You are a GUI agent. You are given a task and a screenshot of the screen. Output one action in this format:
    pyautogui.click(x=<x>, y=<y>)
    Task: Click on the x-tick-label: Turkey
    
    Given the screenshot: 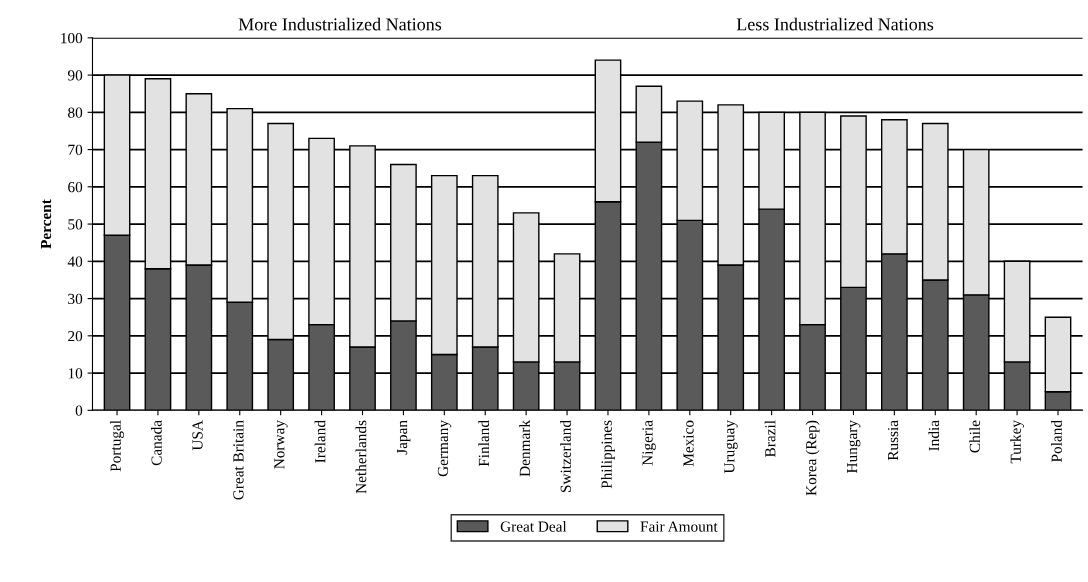 What is the action you would take?
    pyautogui.click(x=1017, y=442)
    